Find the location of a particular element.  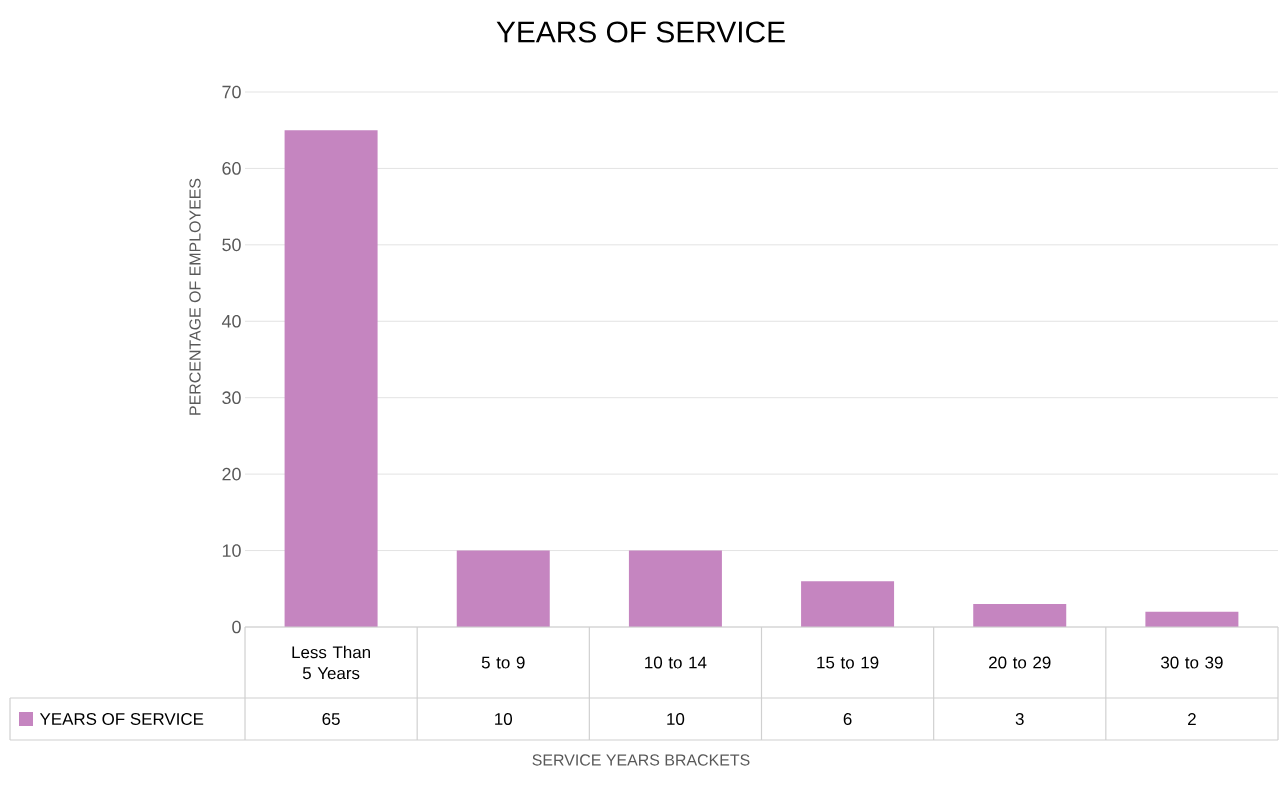

data-label: 2 is located at coordinates (1192, 719).